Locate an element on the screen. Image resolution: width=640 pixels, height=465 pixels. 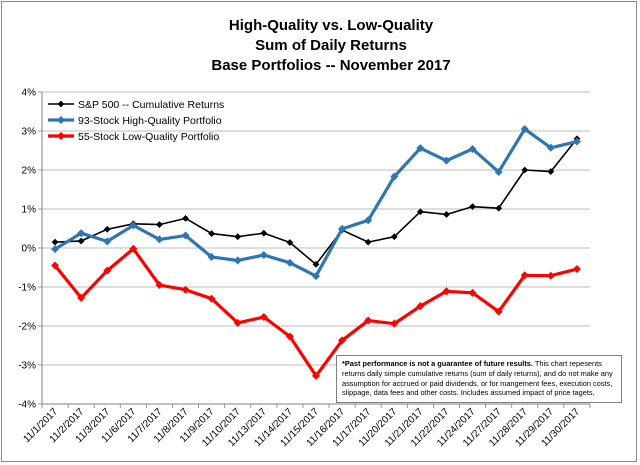
y-tick-label: 4% is located at coordinates (29, 93).